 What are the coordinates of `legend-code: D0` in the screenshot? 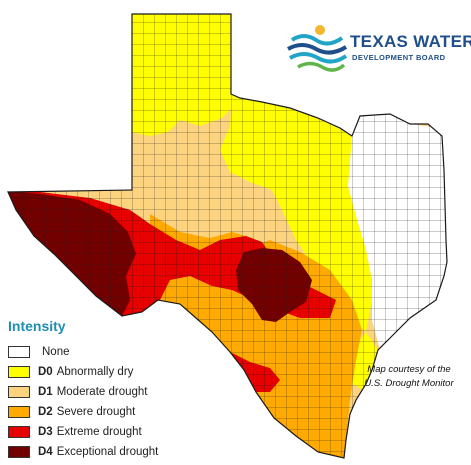 It's located at (45, 372).